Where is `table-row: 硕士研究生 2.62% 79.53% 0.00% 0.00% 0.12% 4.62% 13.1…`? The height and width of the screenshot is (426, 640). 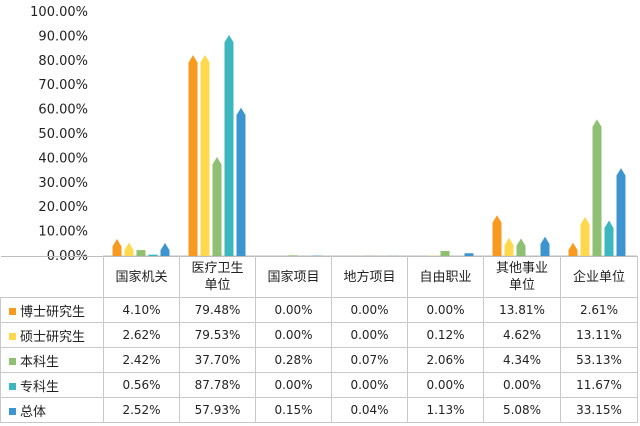
table-row: 硕士研究生 2.62% 79.53% 0.00% 0.00% 0.12% 4.62% 13.1… is located at coordinates (319, 335).